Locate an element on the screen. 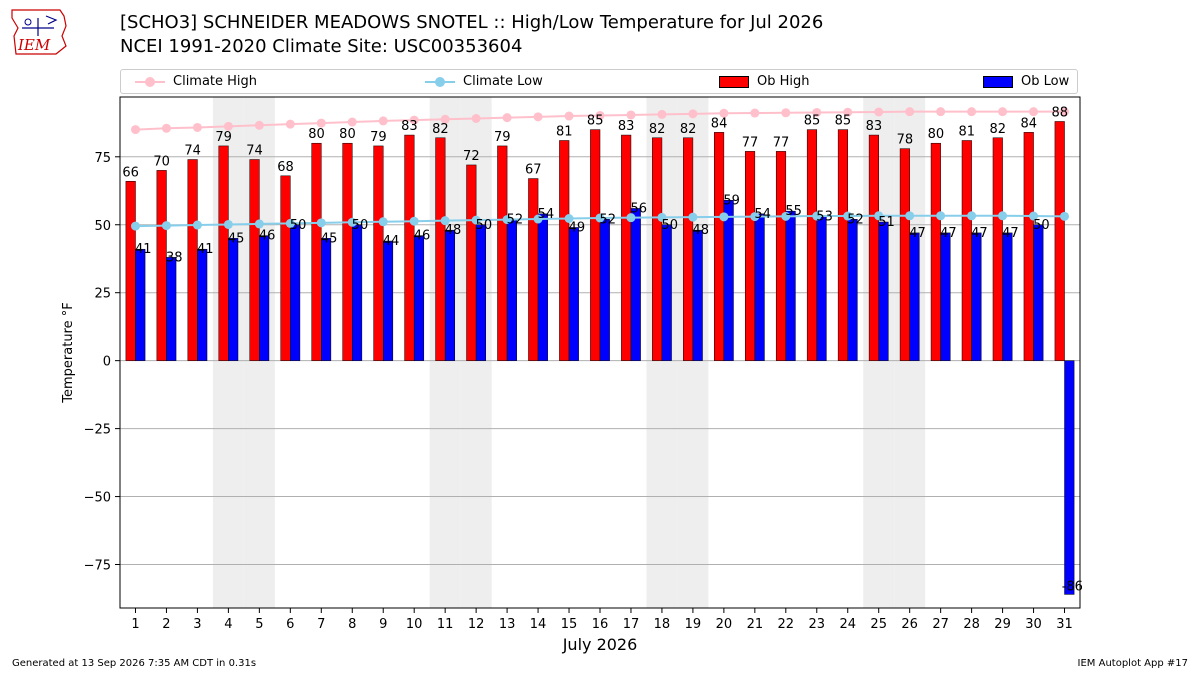  y-tick-label: 75 is located at coordinates (102, 158).